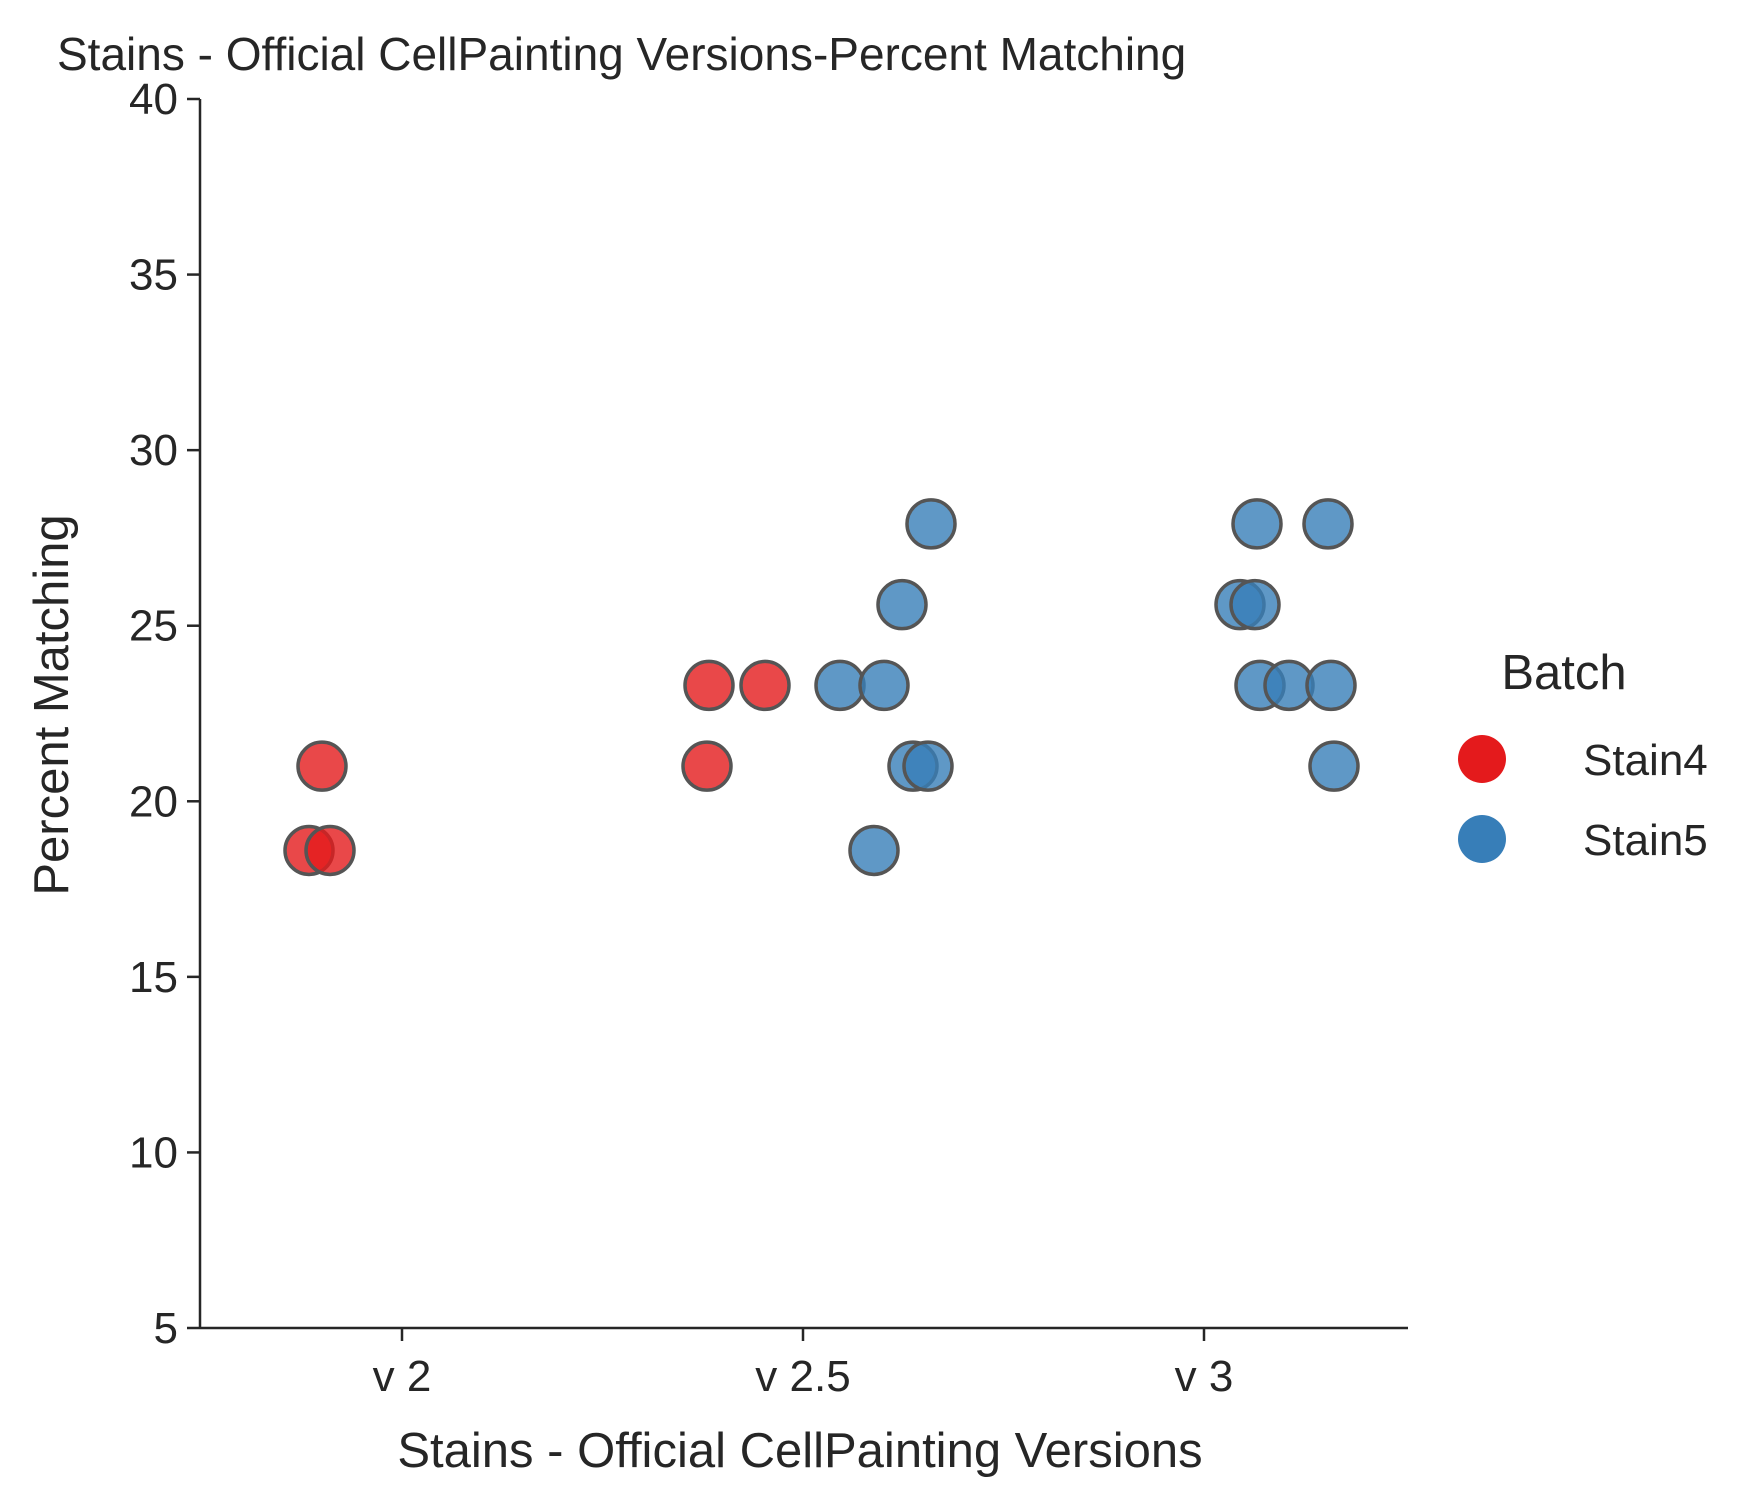 The width and height of the screenshot is (1764, 1501). I want to click on legend-items: Stain4 Stain5, so click(1583, 800).